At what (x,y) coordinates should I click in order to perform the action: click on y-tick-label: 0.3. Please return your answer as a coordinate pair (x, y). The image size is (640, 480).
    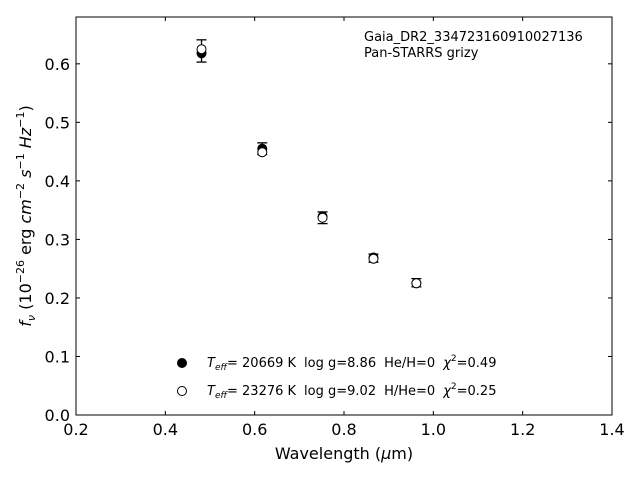
    Looking at the image, I should click on (57, 239).